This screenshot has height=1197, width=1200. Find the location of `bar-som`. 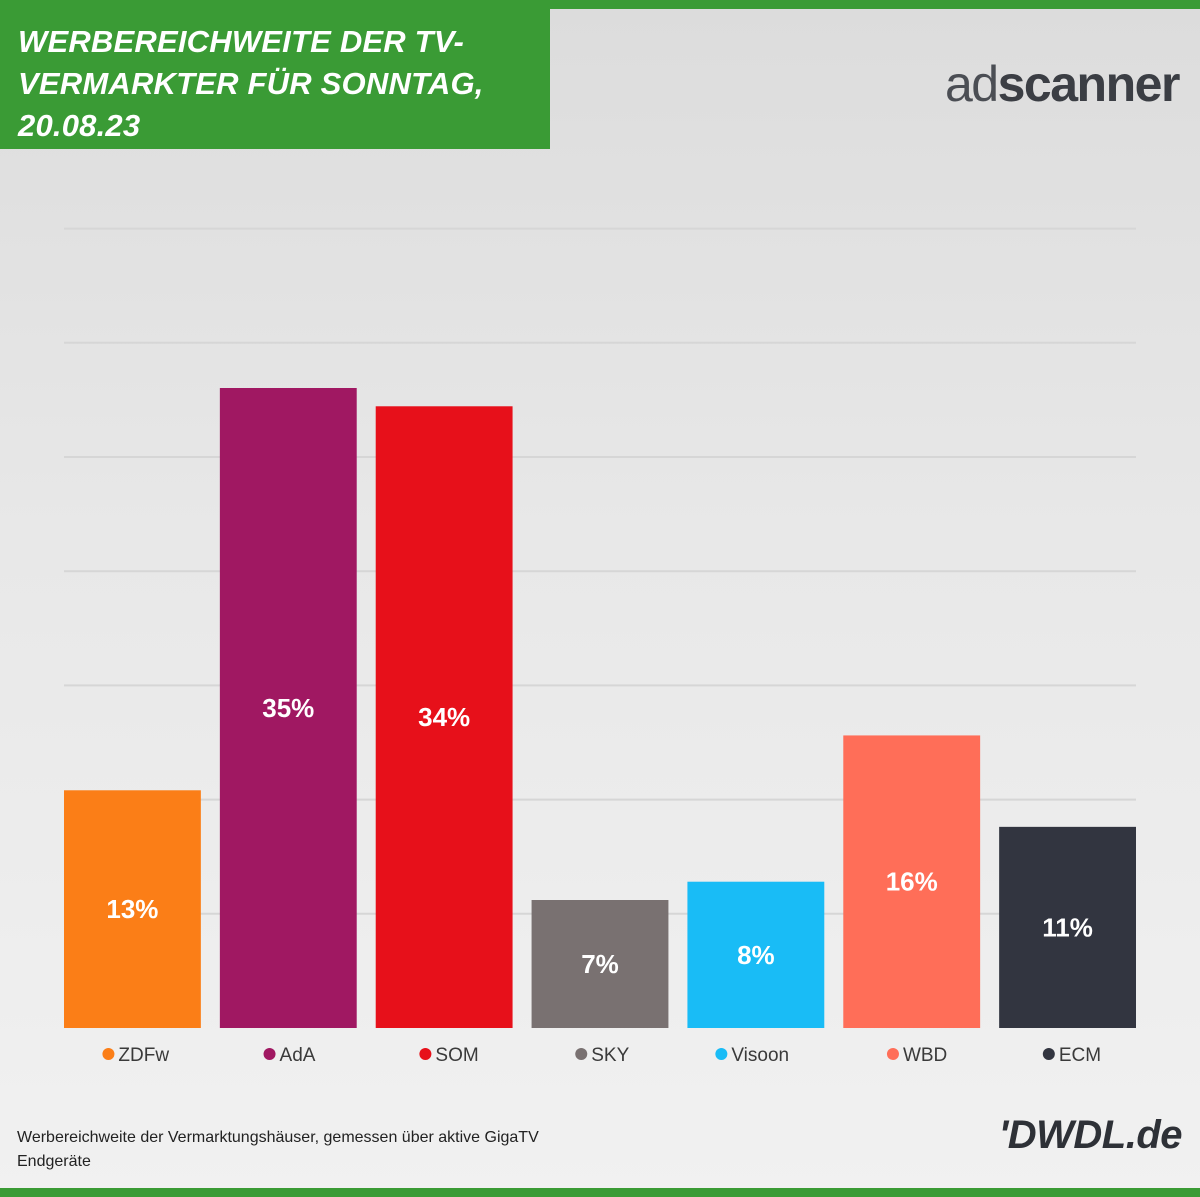

bar-som is located at coordinates (444, 717).